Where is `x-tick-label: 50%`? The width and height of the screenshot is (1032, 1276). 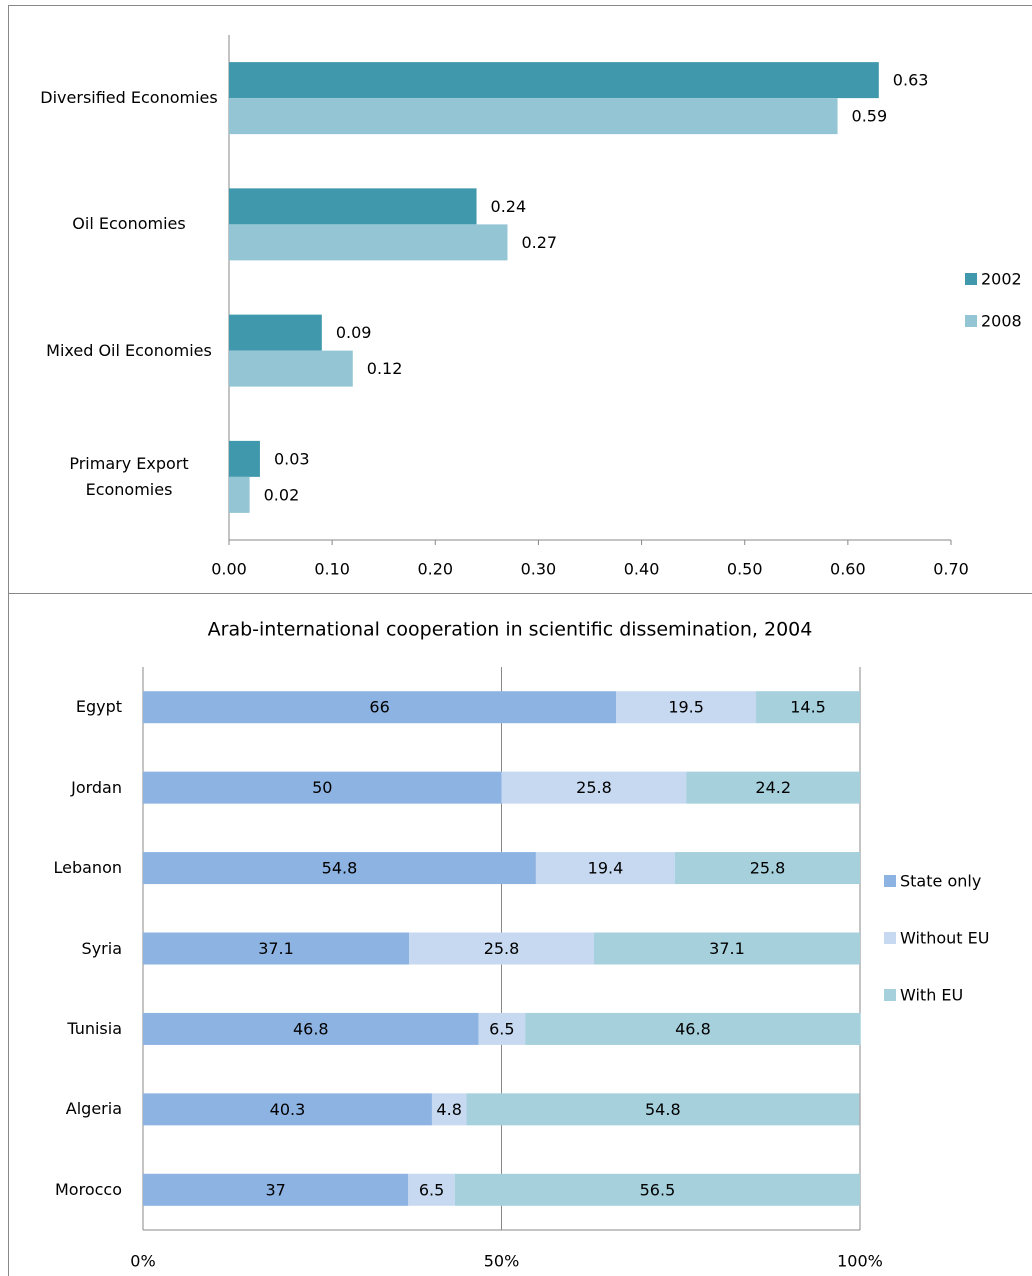
x-tick-label: 50% is located at coordinates (502, 1261).